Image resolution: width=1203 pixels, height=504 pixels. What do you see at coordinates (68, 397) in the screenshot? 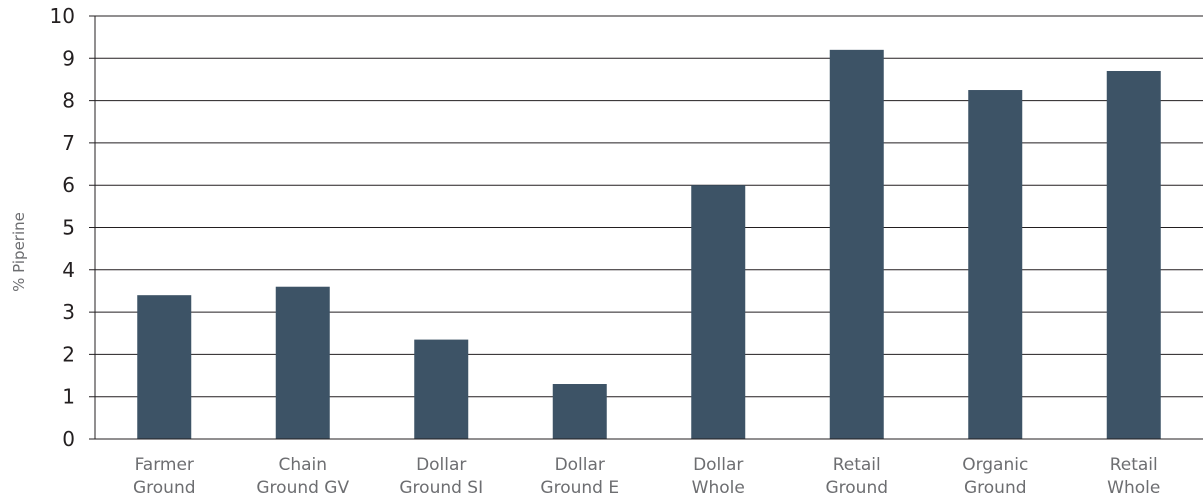
I see `y-tick-label: 1` at bounding box center [68, 397].